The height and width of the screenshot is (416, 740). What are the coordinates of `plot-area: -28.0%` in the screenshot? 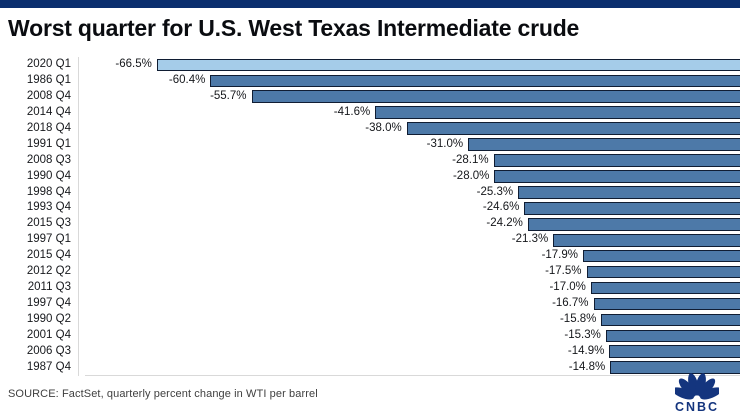 It's located at (409, 176).